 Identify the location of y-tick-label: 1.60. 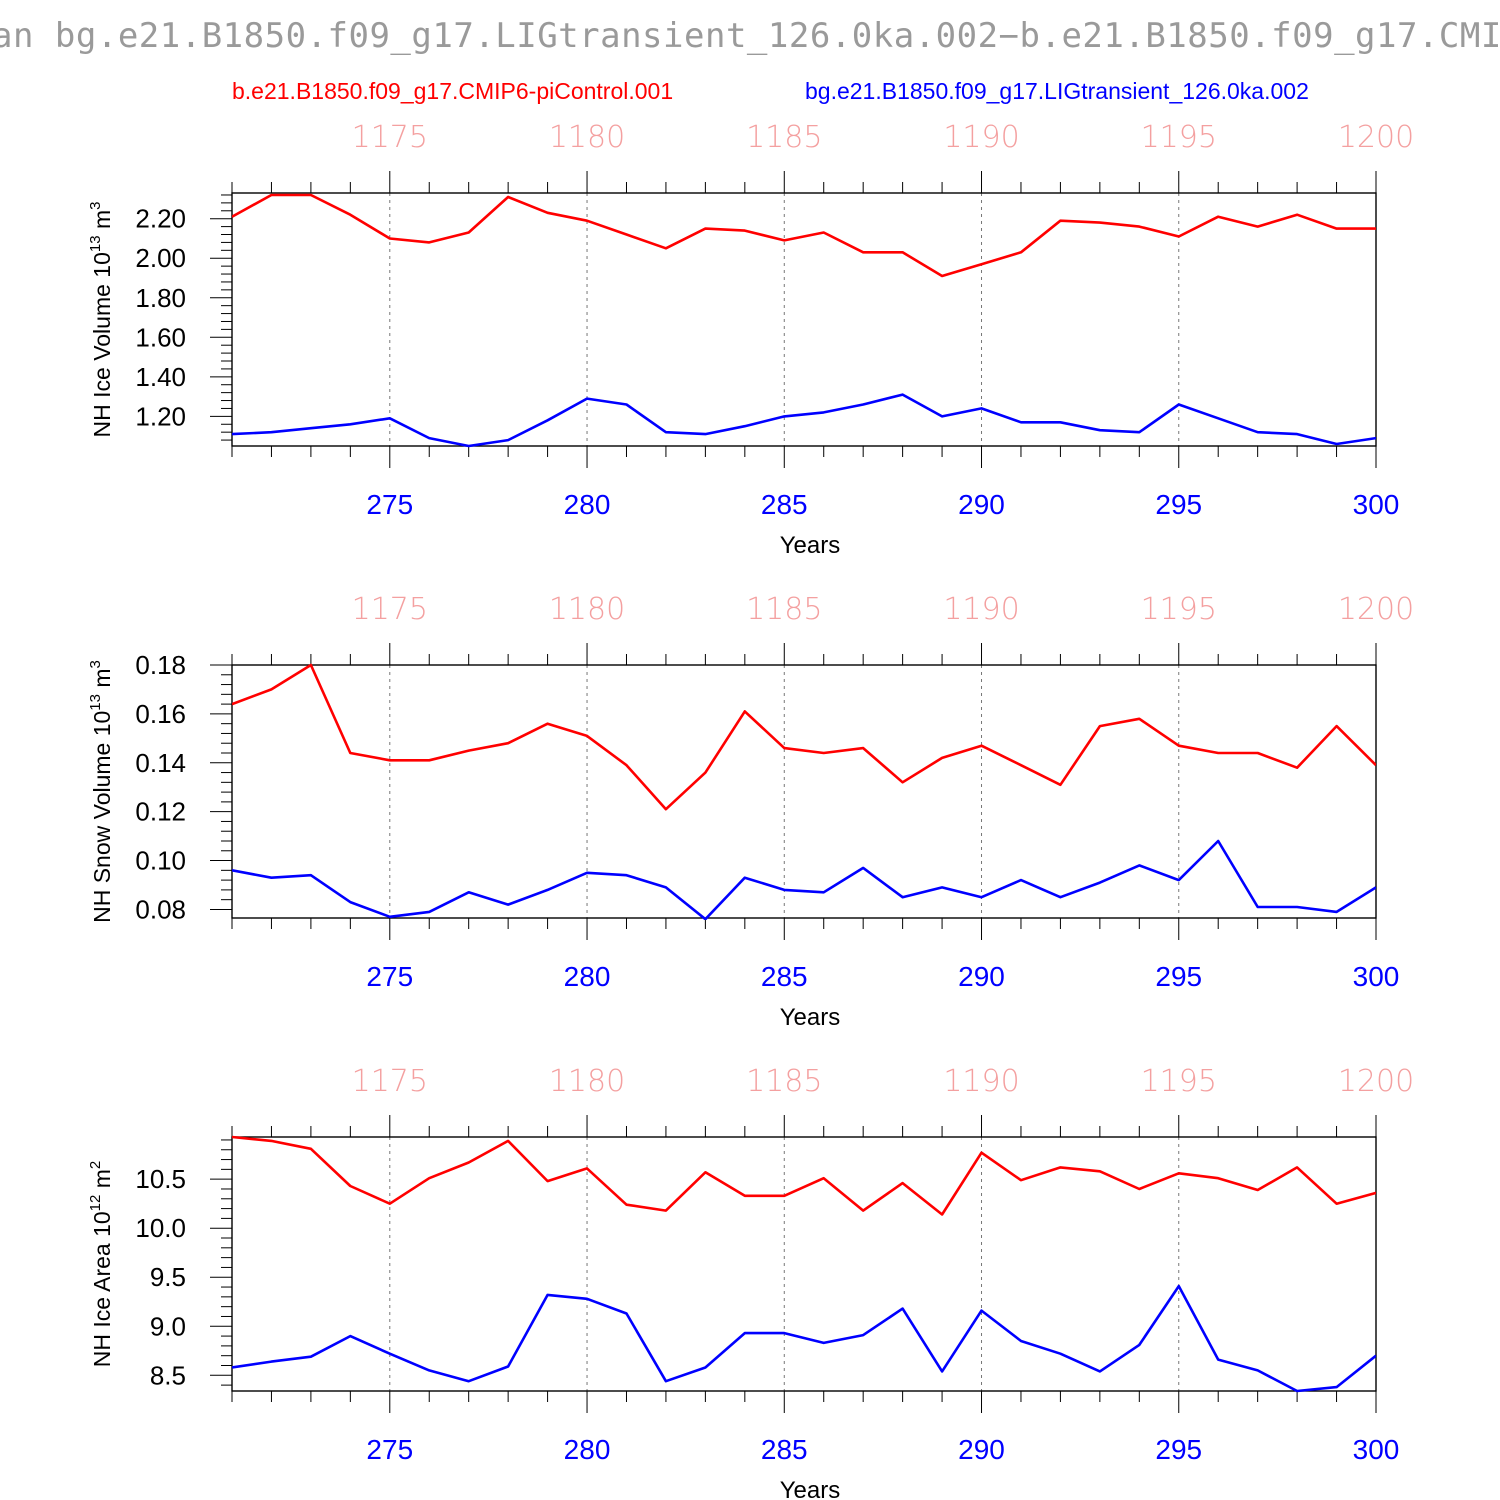
(160, 337).